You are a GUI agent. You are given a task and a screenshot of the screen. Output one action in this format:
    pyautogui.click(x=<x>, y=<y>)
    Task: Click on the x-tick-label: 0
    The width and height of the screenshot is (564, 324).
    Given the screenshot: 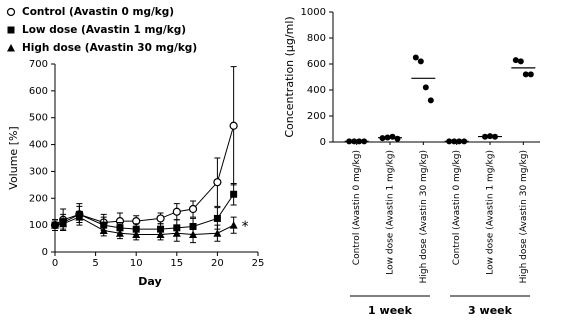 What is the action you would take?
    pyautogui.click(x=55, y=263)
    